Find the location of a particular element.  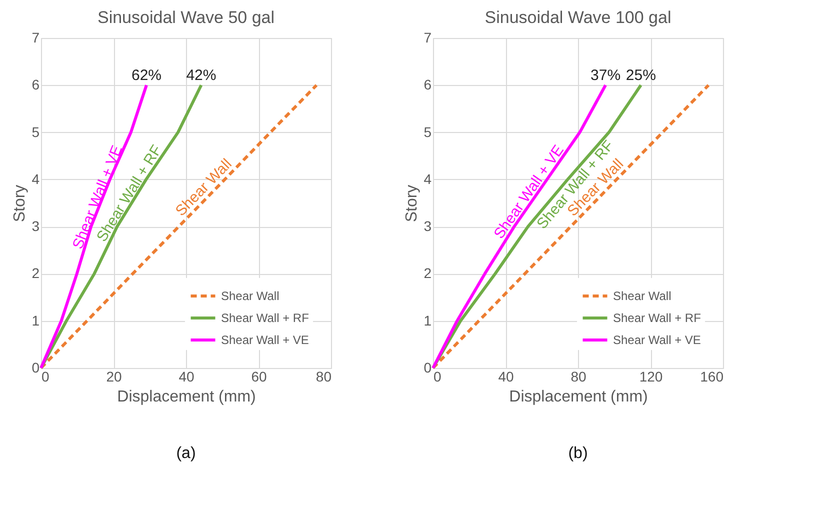

x-tick-label: 60 is located at coordinates (259, 376).